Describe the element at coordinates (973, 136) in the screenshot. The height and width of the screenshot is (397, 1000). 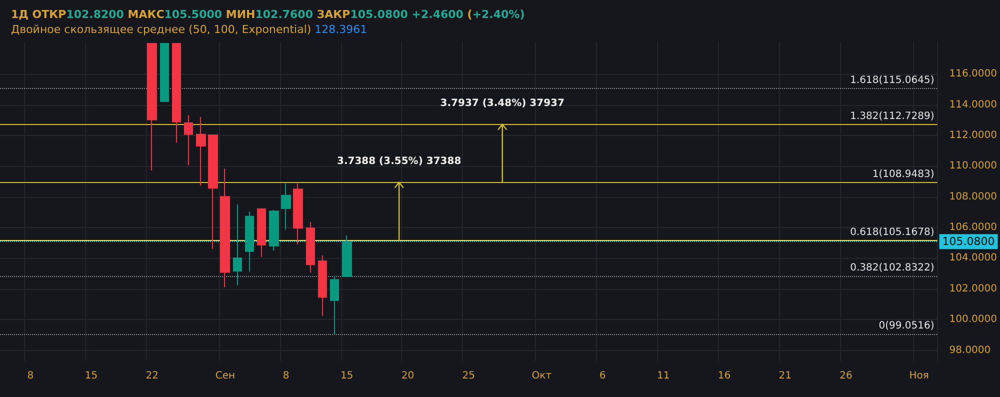
I see `y-tick-label: 112.0000` at that location.